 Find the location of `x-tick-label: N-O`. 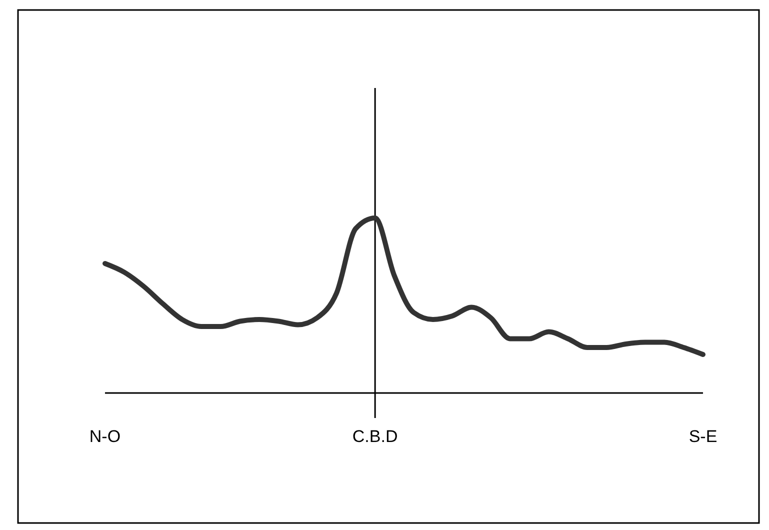

x-tick-label: N-O is located at coordinates (105, 436).